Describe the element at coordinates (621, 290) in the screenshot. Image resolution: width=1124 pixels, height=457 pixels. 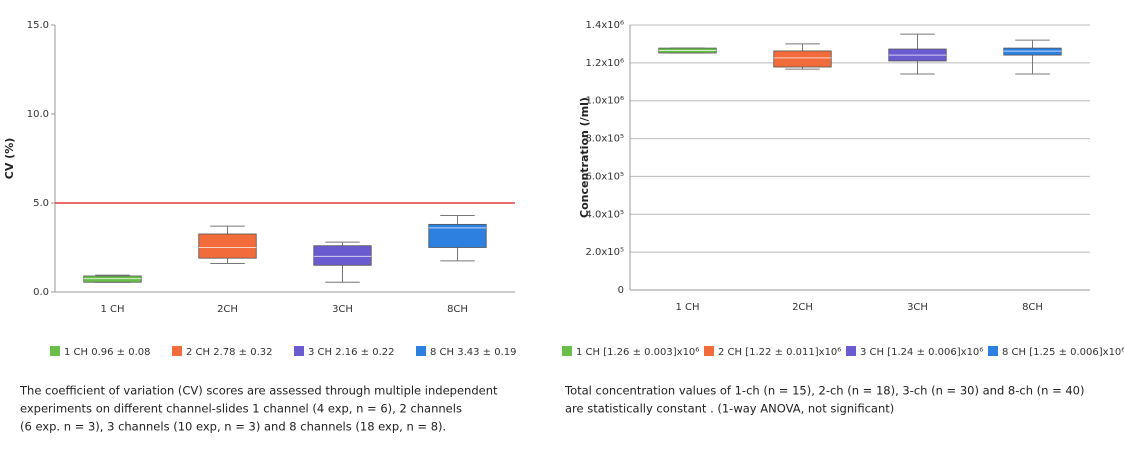
I see `y-tick-label: 0` at that location.